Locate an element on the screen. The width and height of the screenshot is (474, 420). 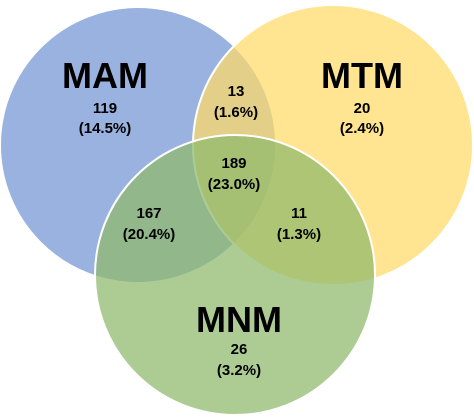
mam-label: MAM is located at coordinates (105, 75).